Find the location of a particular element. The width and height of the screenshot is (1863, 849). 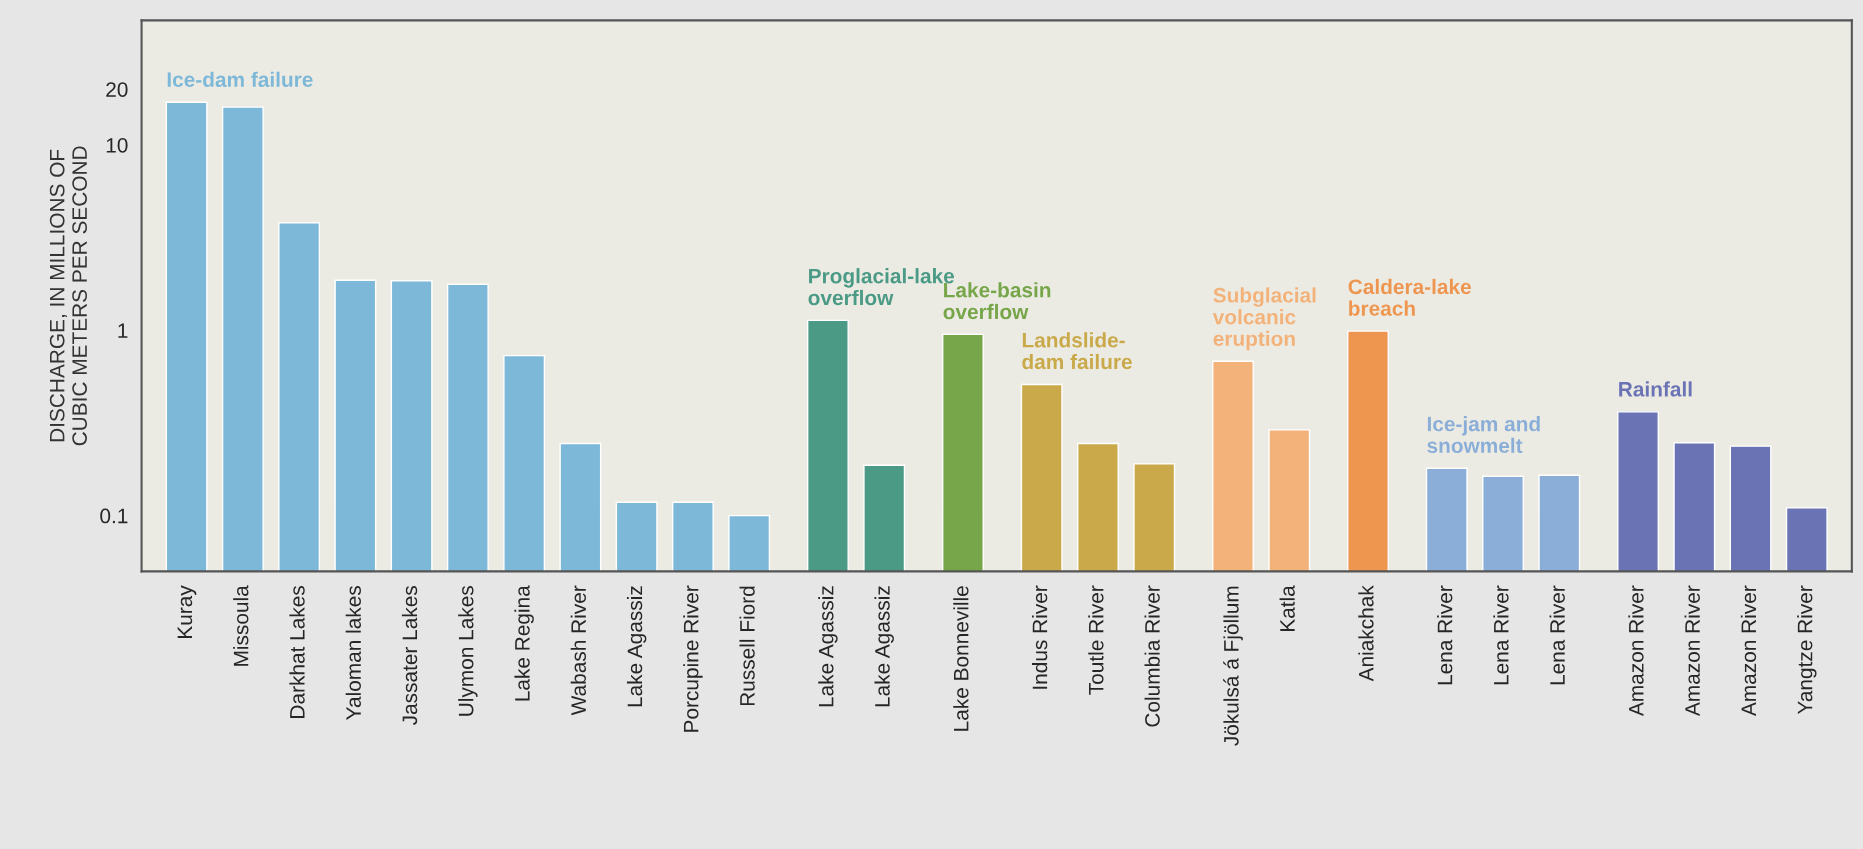

x-tick-label: Aniakchak is located at coordinates (1366, 633).